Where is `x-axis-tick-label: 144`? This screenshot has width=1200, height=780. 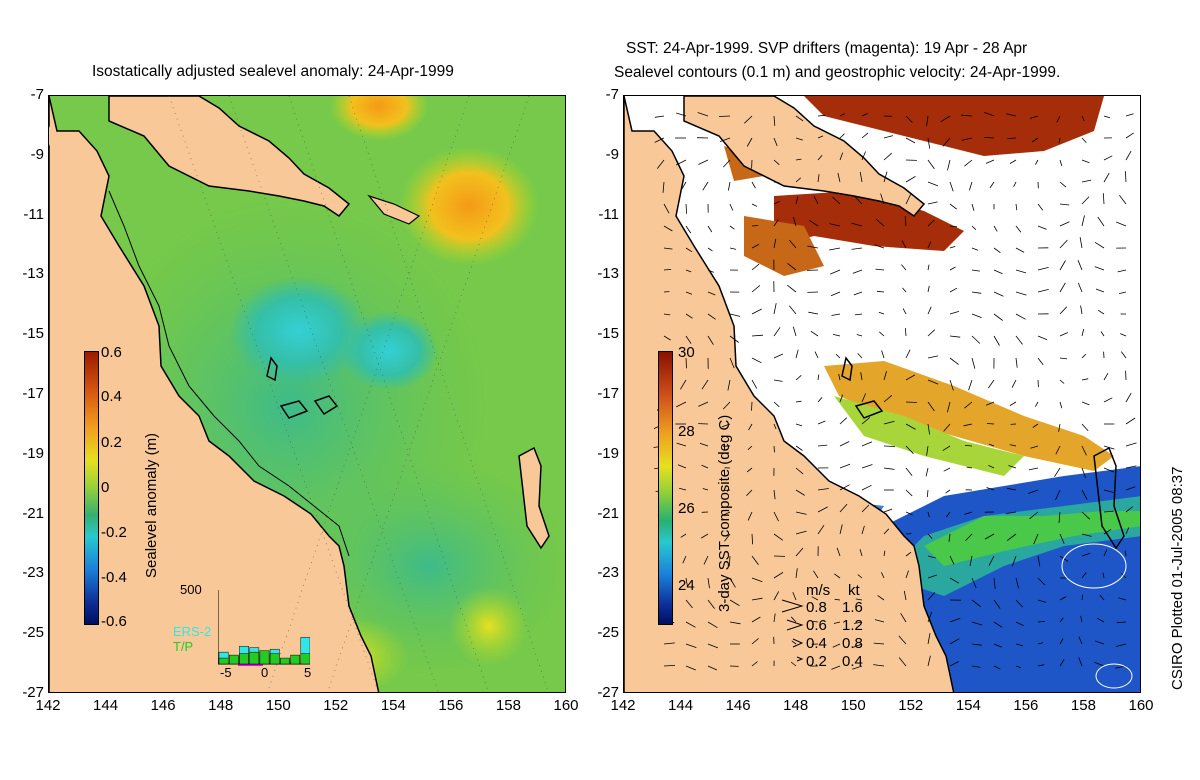
x-axis-tick-label: 144 is located at coordinates (106, 705).